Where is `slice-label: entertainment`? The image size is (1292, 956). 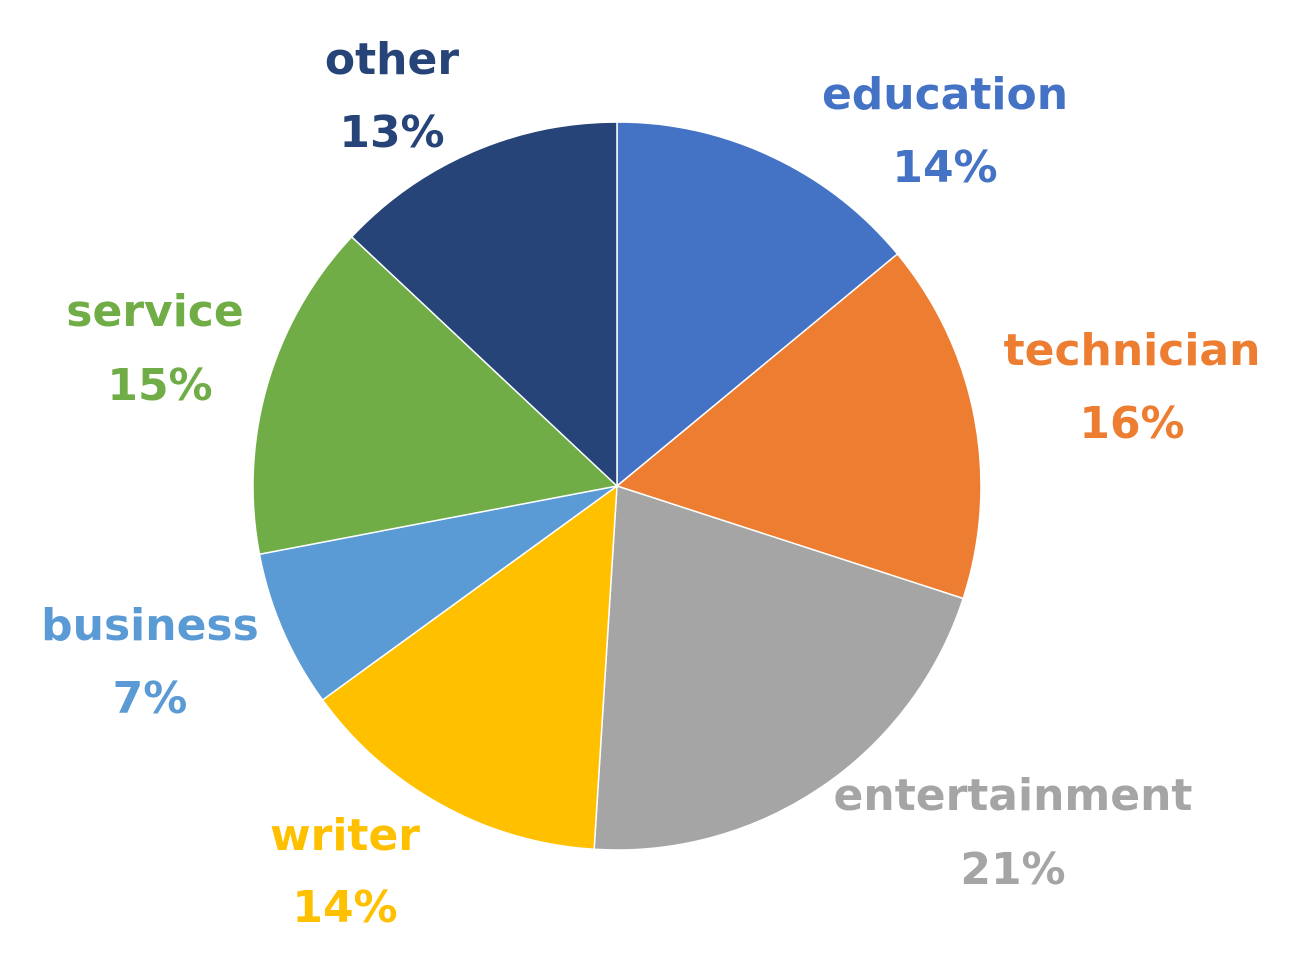
slice-label: entertainment is located at coordinates (1013, 795).